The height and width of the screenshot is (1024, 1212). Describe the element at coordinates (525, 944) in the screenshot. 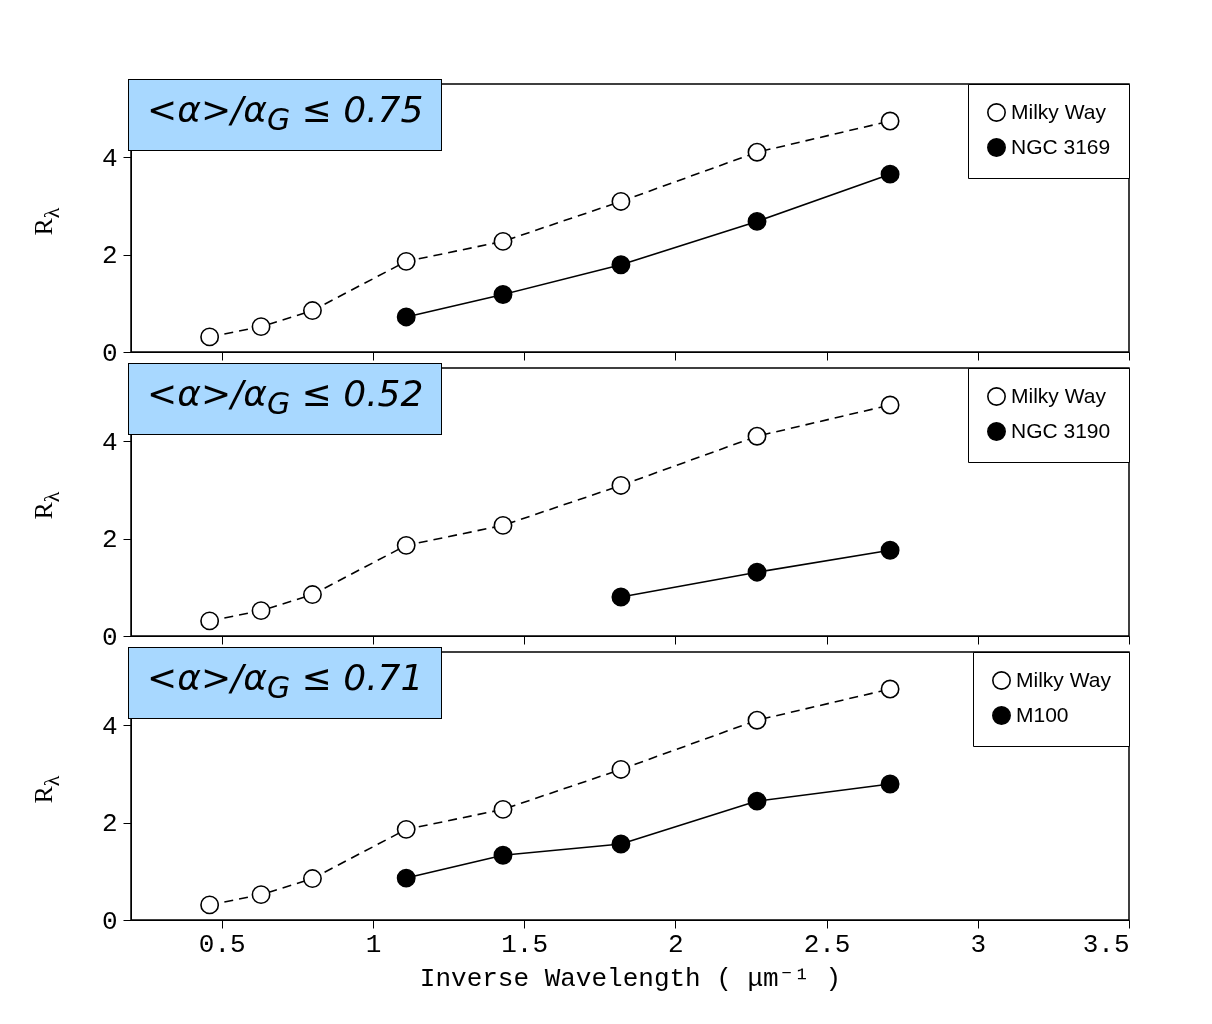

I see `x-tick-label: 1.5` at that location.